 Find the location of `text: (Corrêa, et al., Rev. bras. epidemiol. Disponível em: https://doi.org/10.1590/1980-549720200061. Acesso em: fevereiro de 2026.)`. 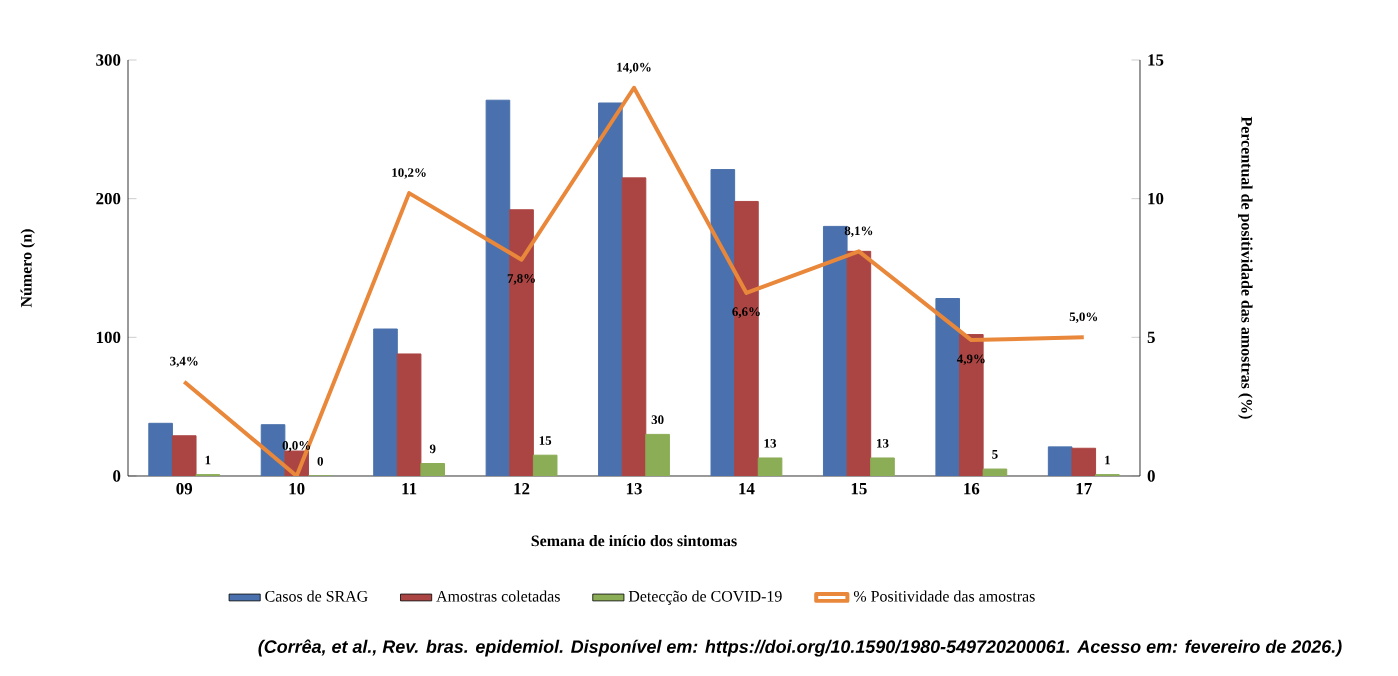

text: (Corrêa, et al., Rev. bras. epidemiol. Disponível em: https://doi.org/10.1590/1980-549720200061. Acesso em: fevereiro de 2026.) is located at coordinates (800, 648).